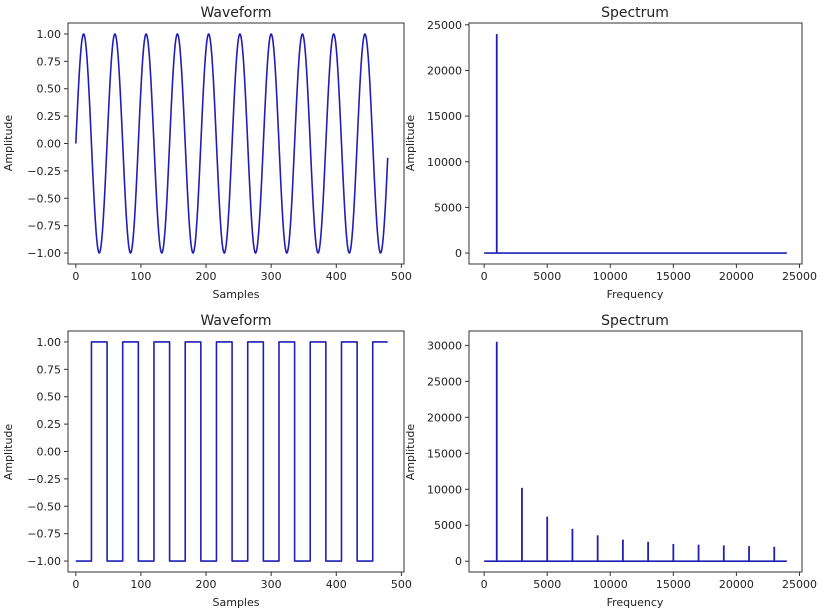 This screenshot has width=825, height=608. What do you see at coordinates (444, 345) in the screenshot?
I see `y-tick-label: 30000` at bounding box center [444, 345].